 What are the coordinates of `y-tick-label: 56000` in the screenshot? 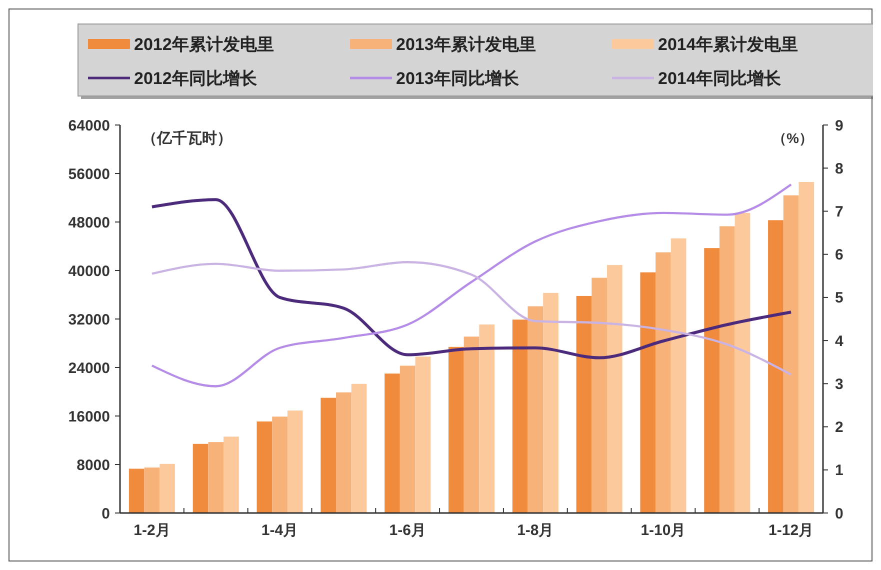 It's located at (89, 174).